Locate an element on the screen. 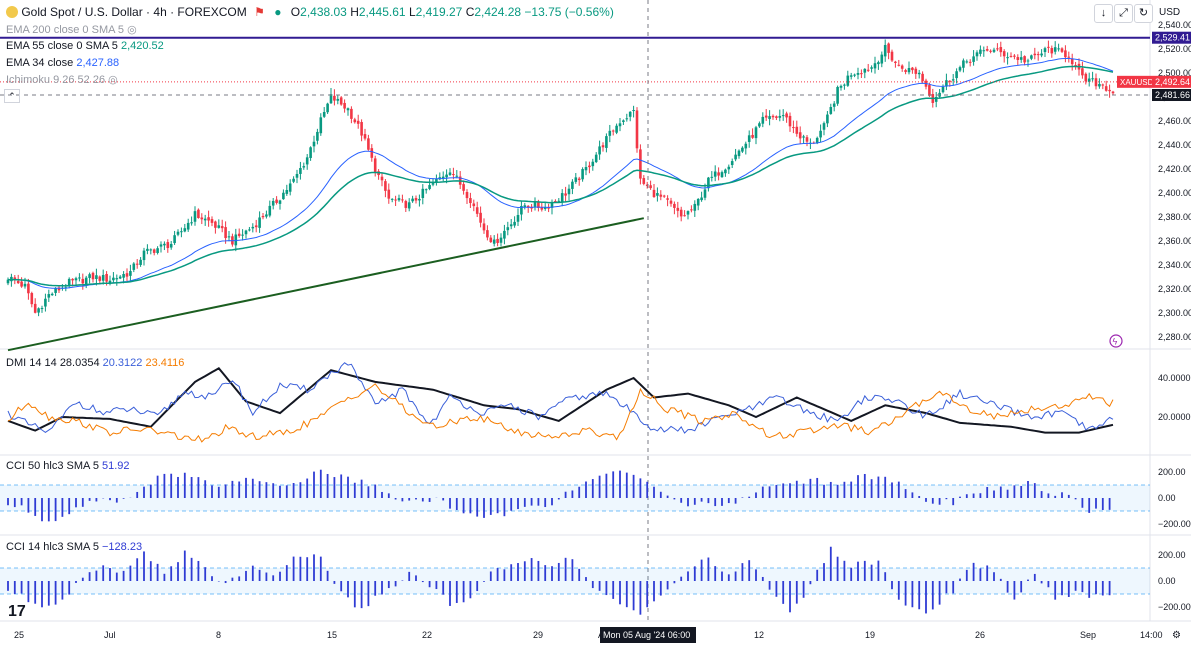  scroll-down-icon: ↓ is located at coordinates (1103, 13).